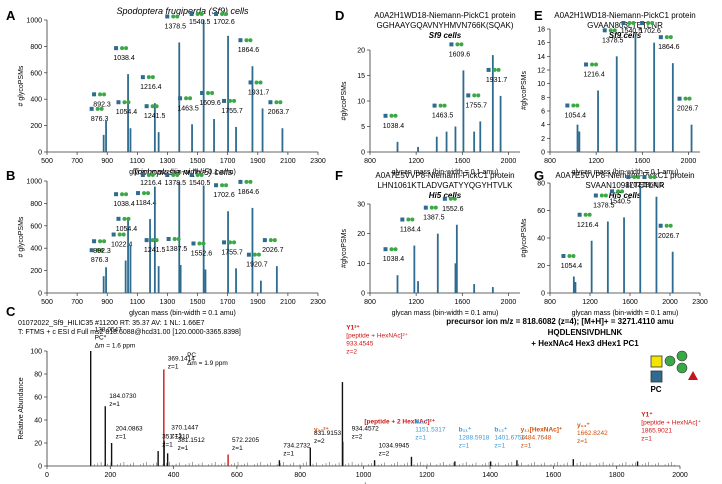 The image size is (722, 484). What do you see at coordinates (102, 104) in the screenshot?
I see `bar-label: 892.3` at bounding box center [102, 104].